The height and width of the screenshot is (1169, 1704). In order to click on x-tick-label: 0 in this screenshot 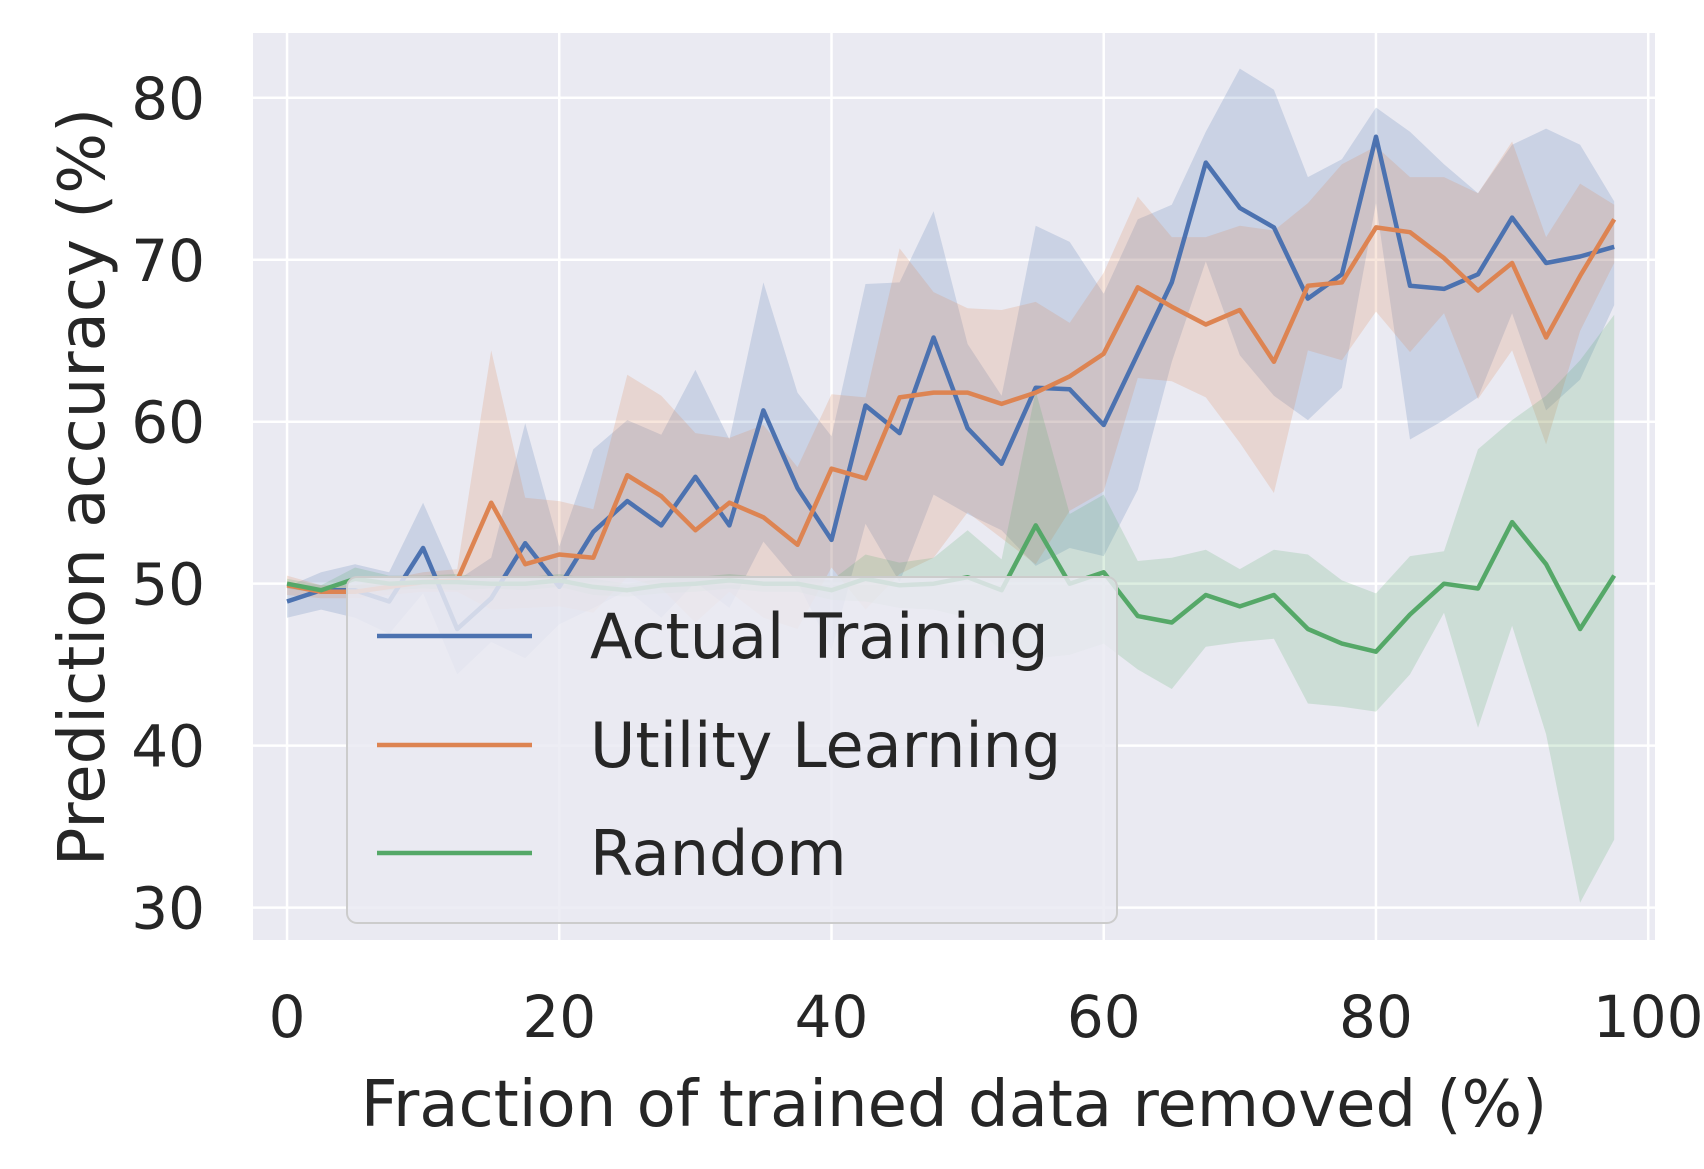, I will do `click(287, 1017)`.